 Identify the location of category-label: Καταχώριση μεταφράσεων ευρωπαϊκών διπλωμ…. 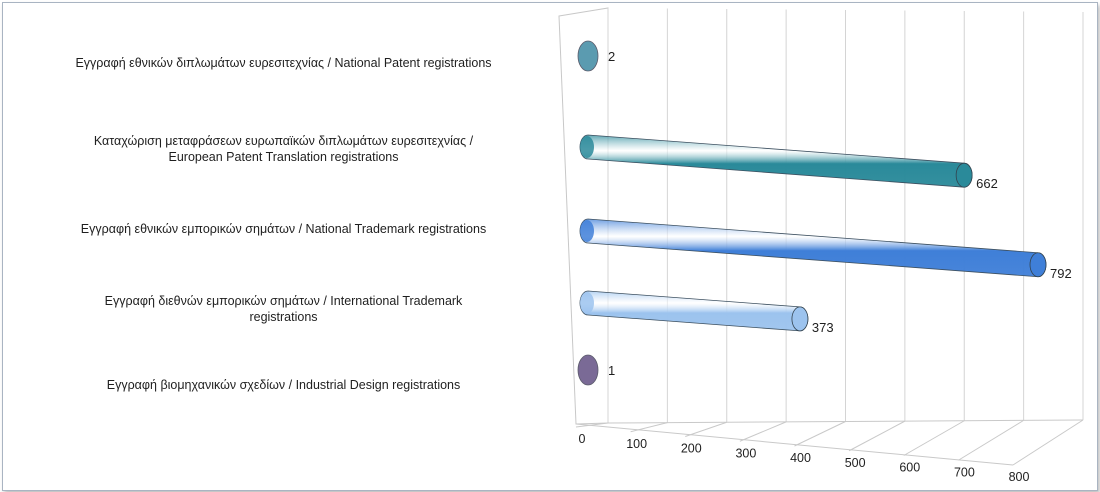
(283, 149).